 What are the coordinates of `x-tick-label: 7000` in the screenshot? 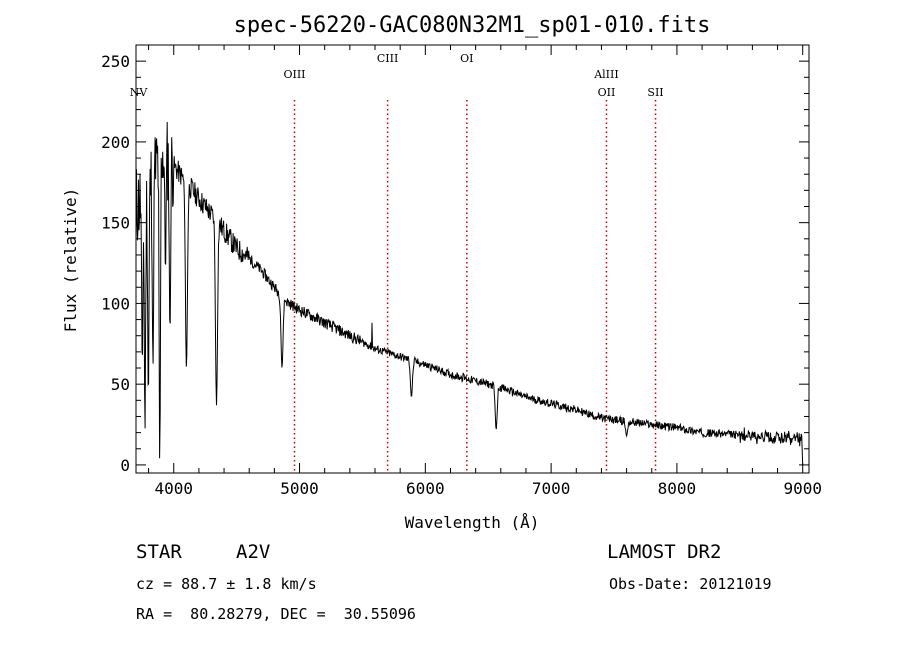 It's located at (551, 488).